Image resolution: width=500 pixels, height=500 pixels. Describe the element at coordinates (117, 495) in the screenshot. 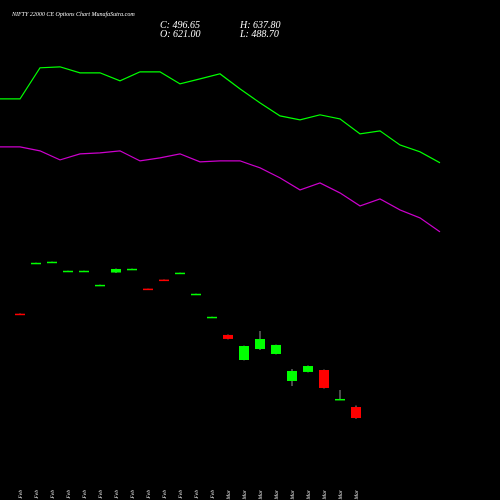

I see `x-tick-label: 16 Feb` at that location.